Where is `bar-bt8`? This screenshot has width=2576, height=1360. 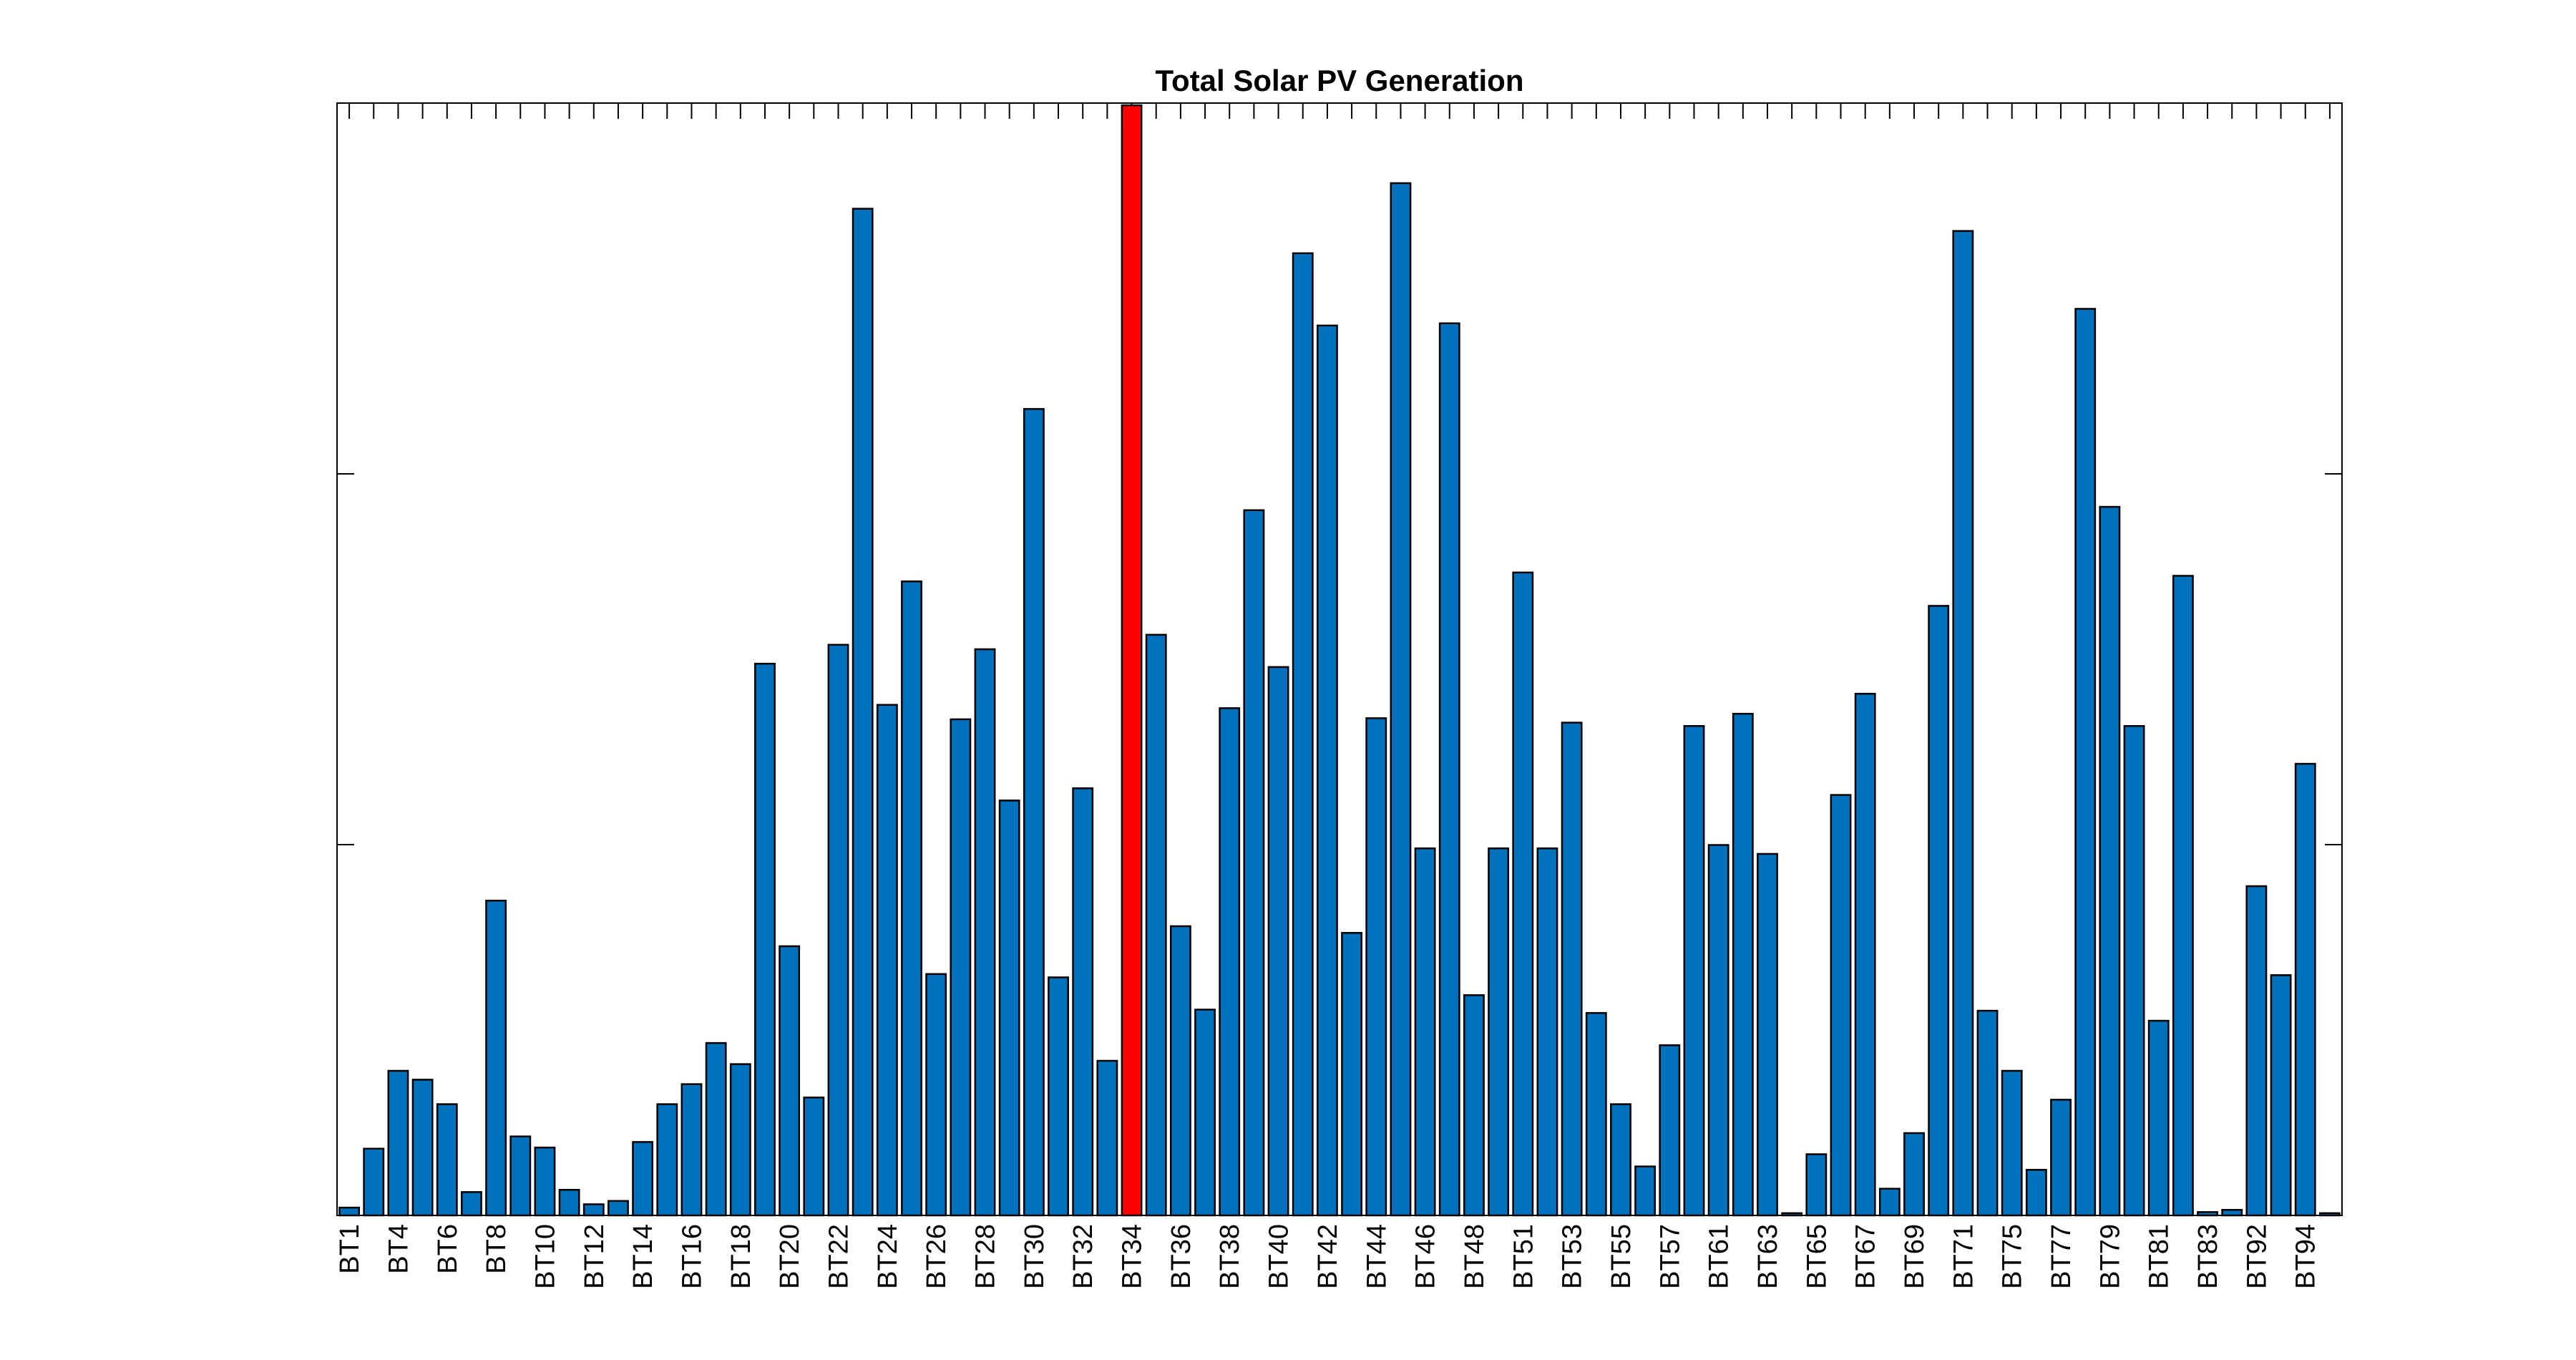 bar-bt8 is located at coordinates (496, 1058).